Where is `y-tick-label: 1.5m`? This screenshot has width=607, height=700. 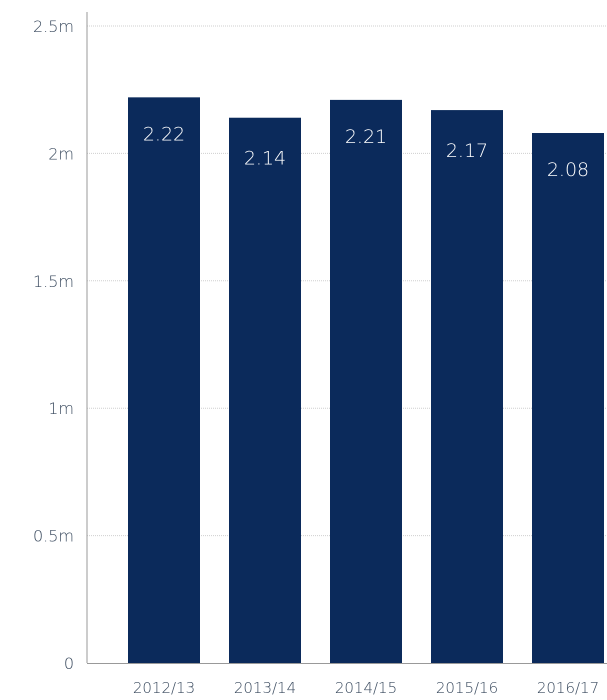
y-tick-label: 1.5m is located at coordinates (53, 281).